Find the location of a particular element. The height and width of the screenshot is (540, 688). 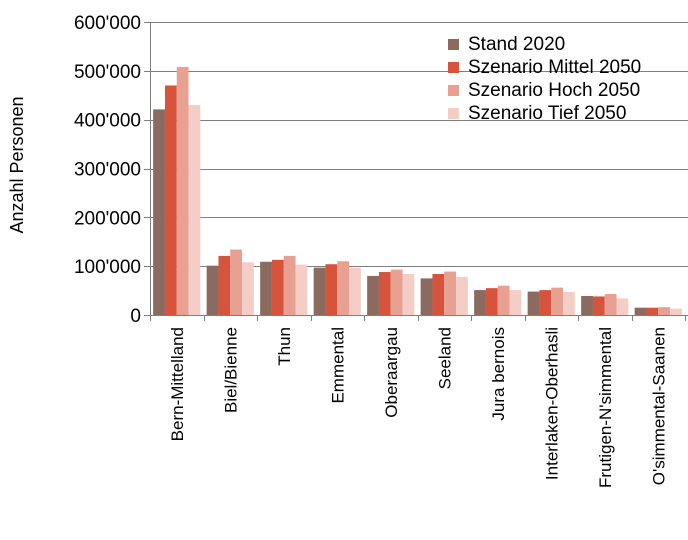

y-tick-label: 500'000 is located at coordinates (107, 72).